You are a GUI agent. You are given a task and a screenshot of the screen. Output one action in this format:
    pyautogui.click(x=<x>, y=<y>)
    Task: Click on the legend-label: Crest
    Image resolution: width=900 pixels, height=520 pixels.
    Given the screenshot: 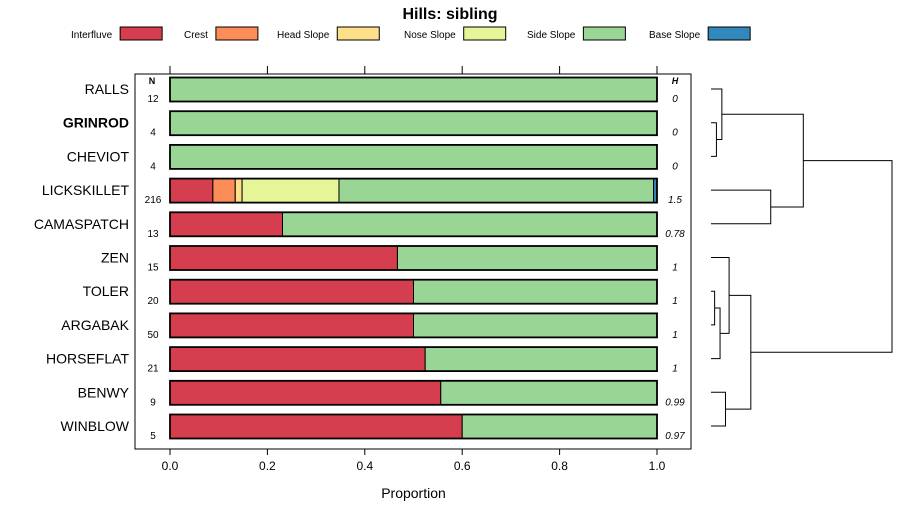 What is the action you would take?
    pyautogui.click(x=196, y=35)
    